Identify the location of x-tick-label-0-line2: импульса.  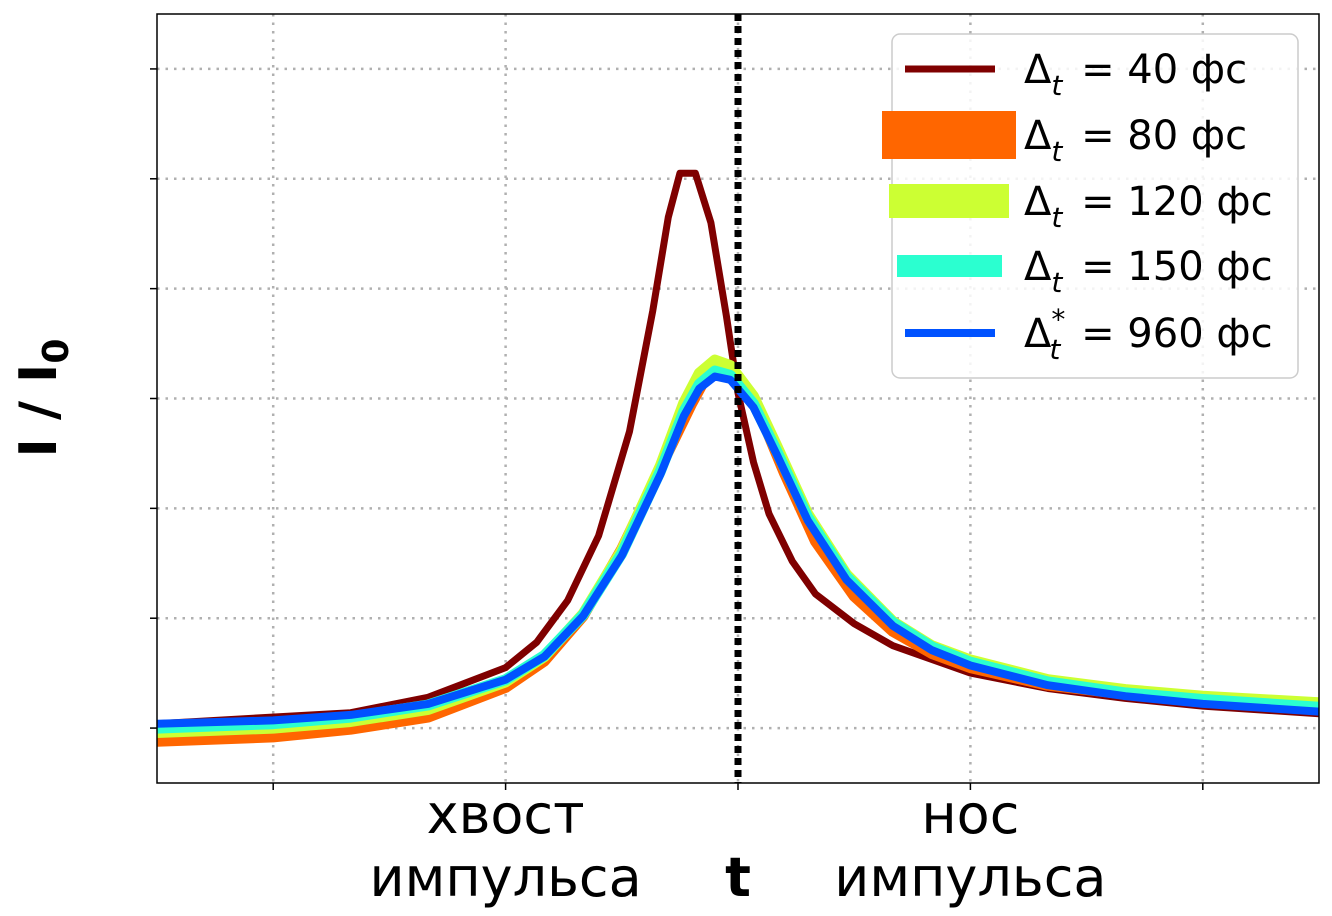
(505, 877).